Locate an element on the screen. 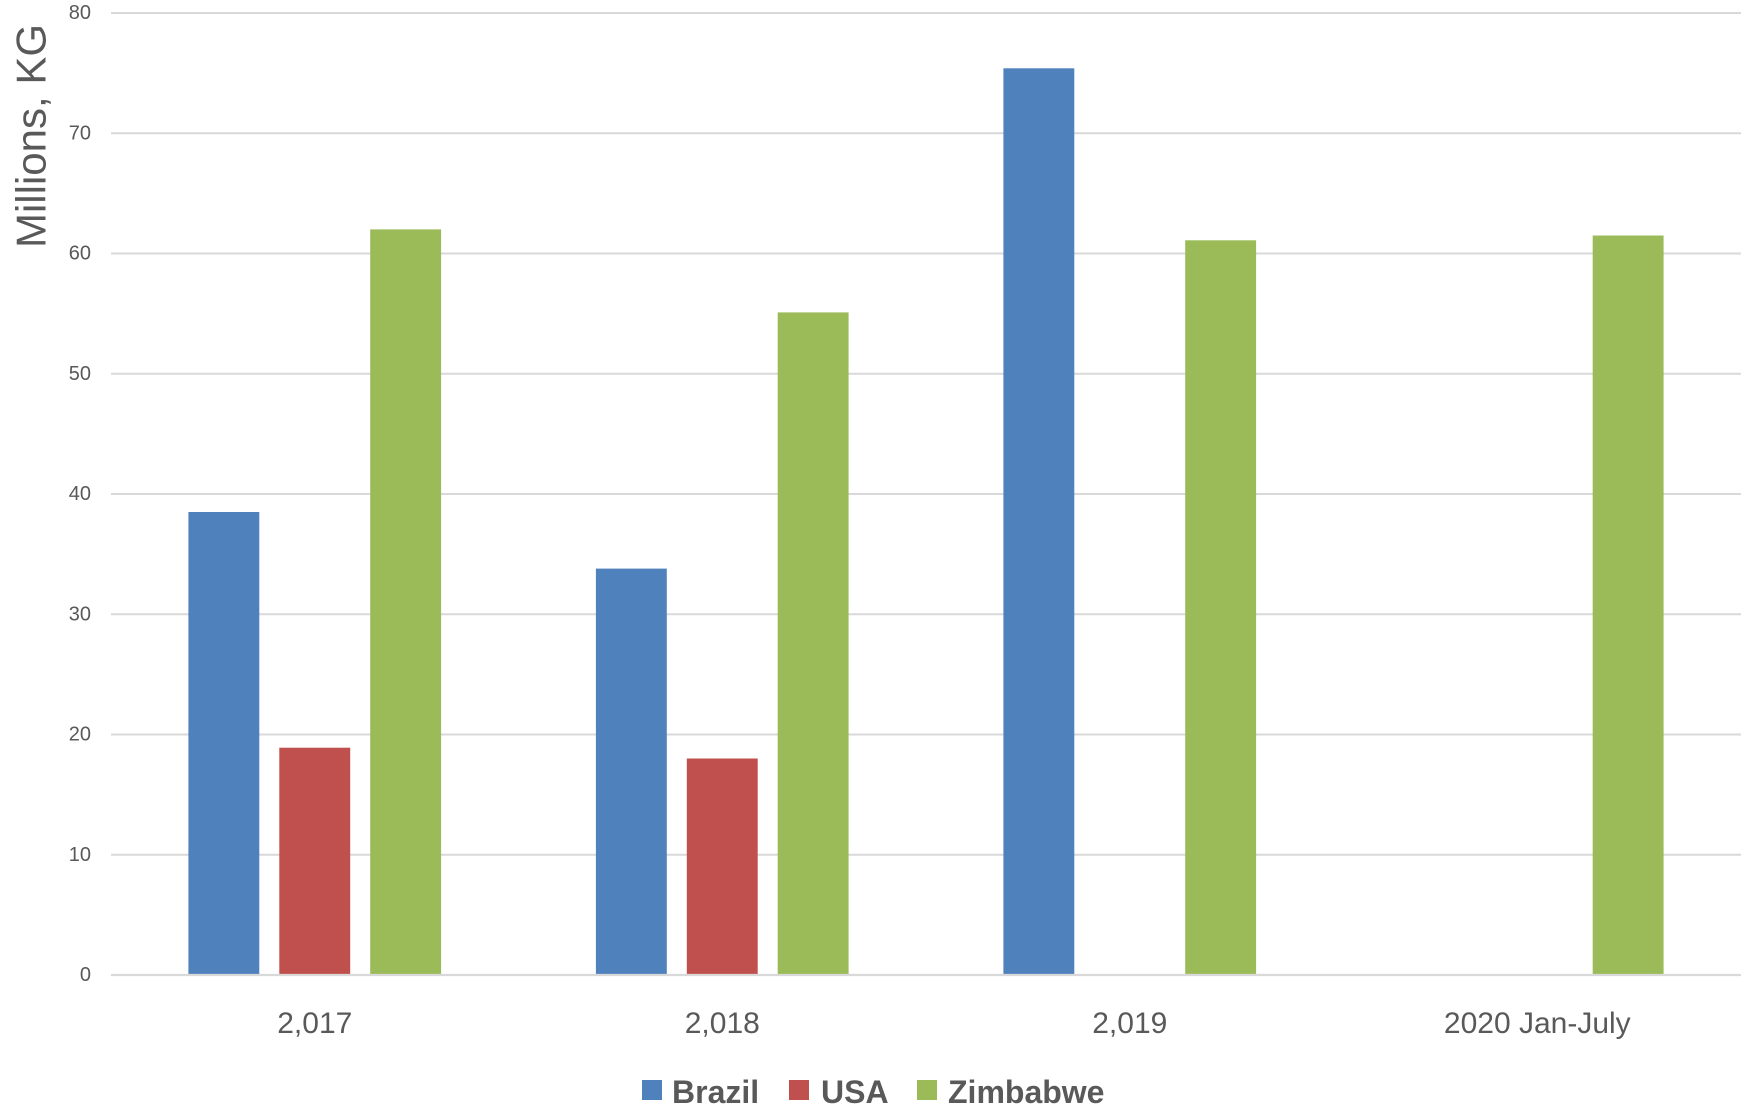 This screenshot has height=1111, width=1748. y-axis-tick-labels: 0 10 20 30 40 50 60 70 80 is located at coordinates (80, 494).